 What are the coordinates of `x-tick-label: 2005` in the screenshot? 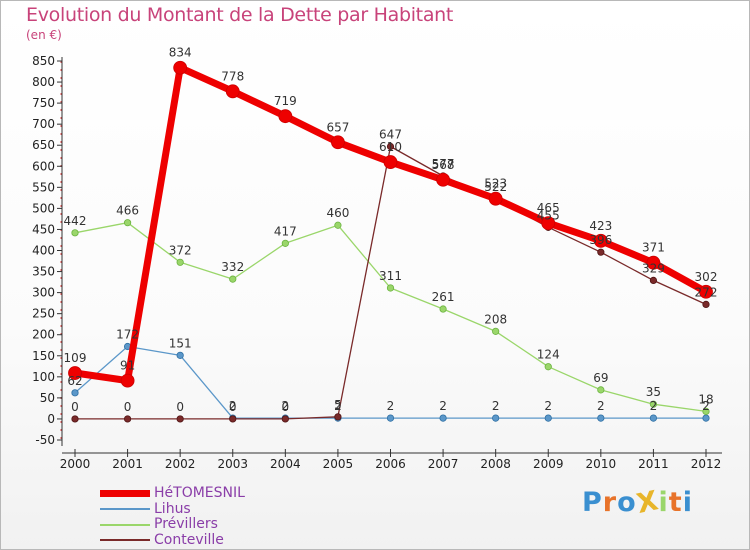 It's located at (338, 464).